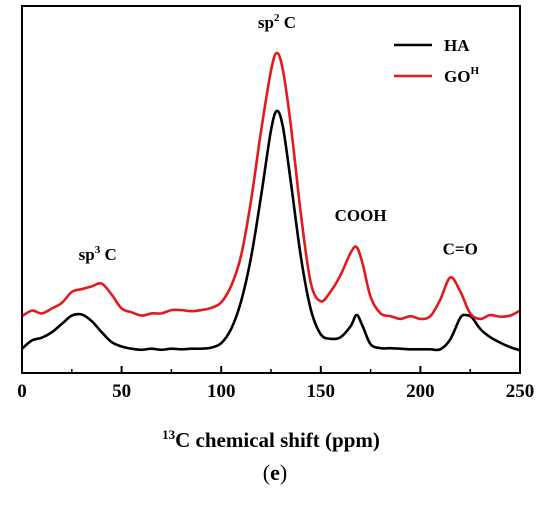 The height and width of the screenshot is (505, 550). Describe the element at coordinates (321, 391) in the screenshot. I see `x-tick-label: 150` at that location.